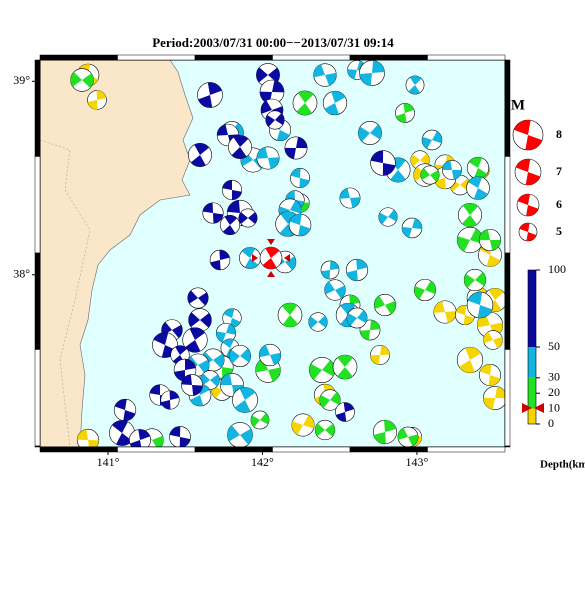 The width and height of the screenshot is (585, 605). Describe the element at coordinates (554, 407) in the screenshot. I see `depth-tick-label: 10` at that location.